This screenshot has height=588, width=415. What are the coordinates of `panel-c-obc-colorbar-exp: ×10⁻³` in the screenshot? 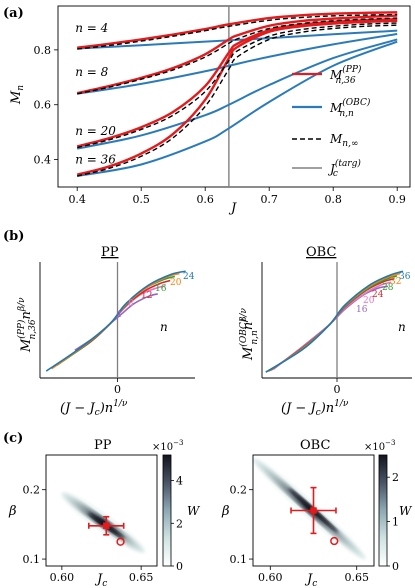 It's located at (379, 446).